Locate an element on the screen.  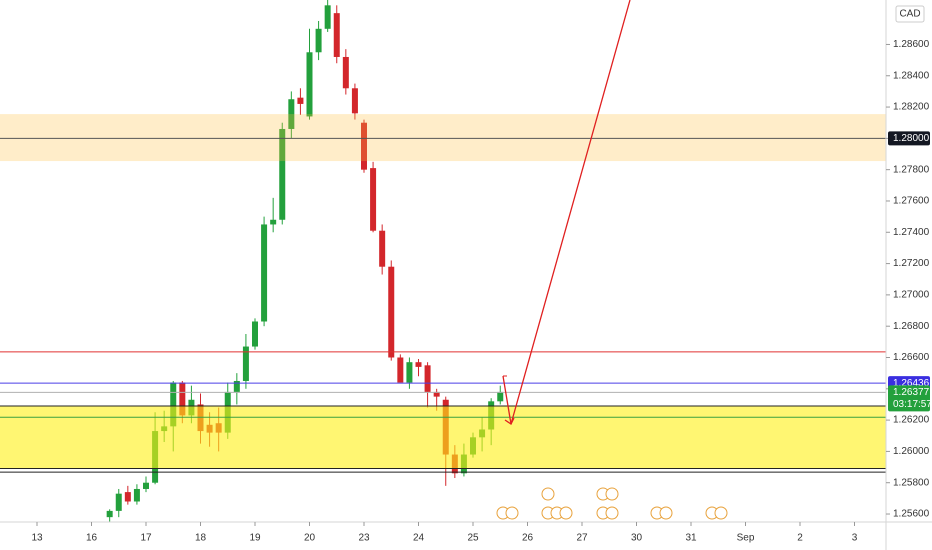
y-tick-label: 1.26600 is located at coordinates (911, 357).